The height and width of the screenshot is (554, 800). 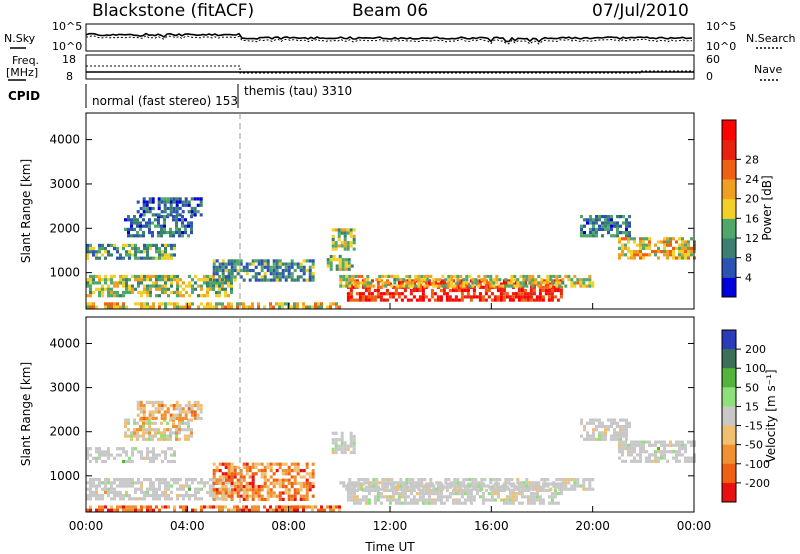 What do you see at coordinates (729, 473) in the screenshot?
I see `colorbar-swatch` at bounding box center [729, 473].